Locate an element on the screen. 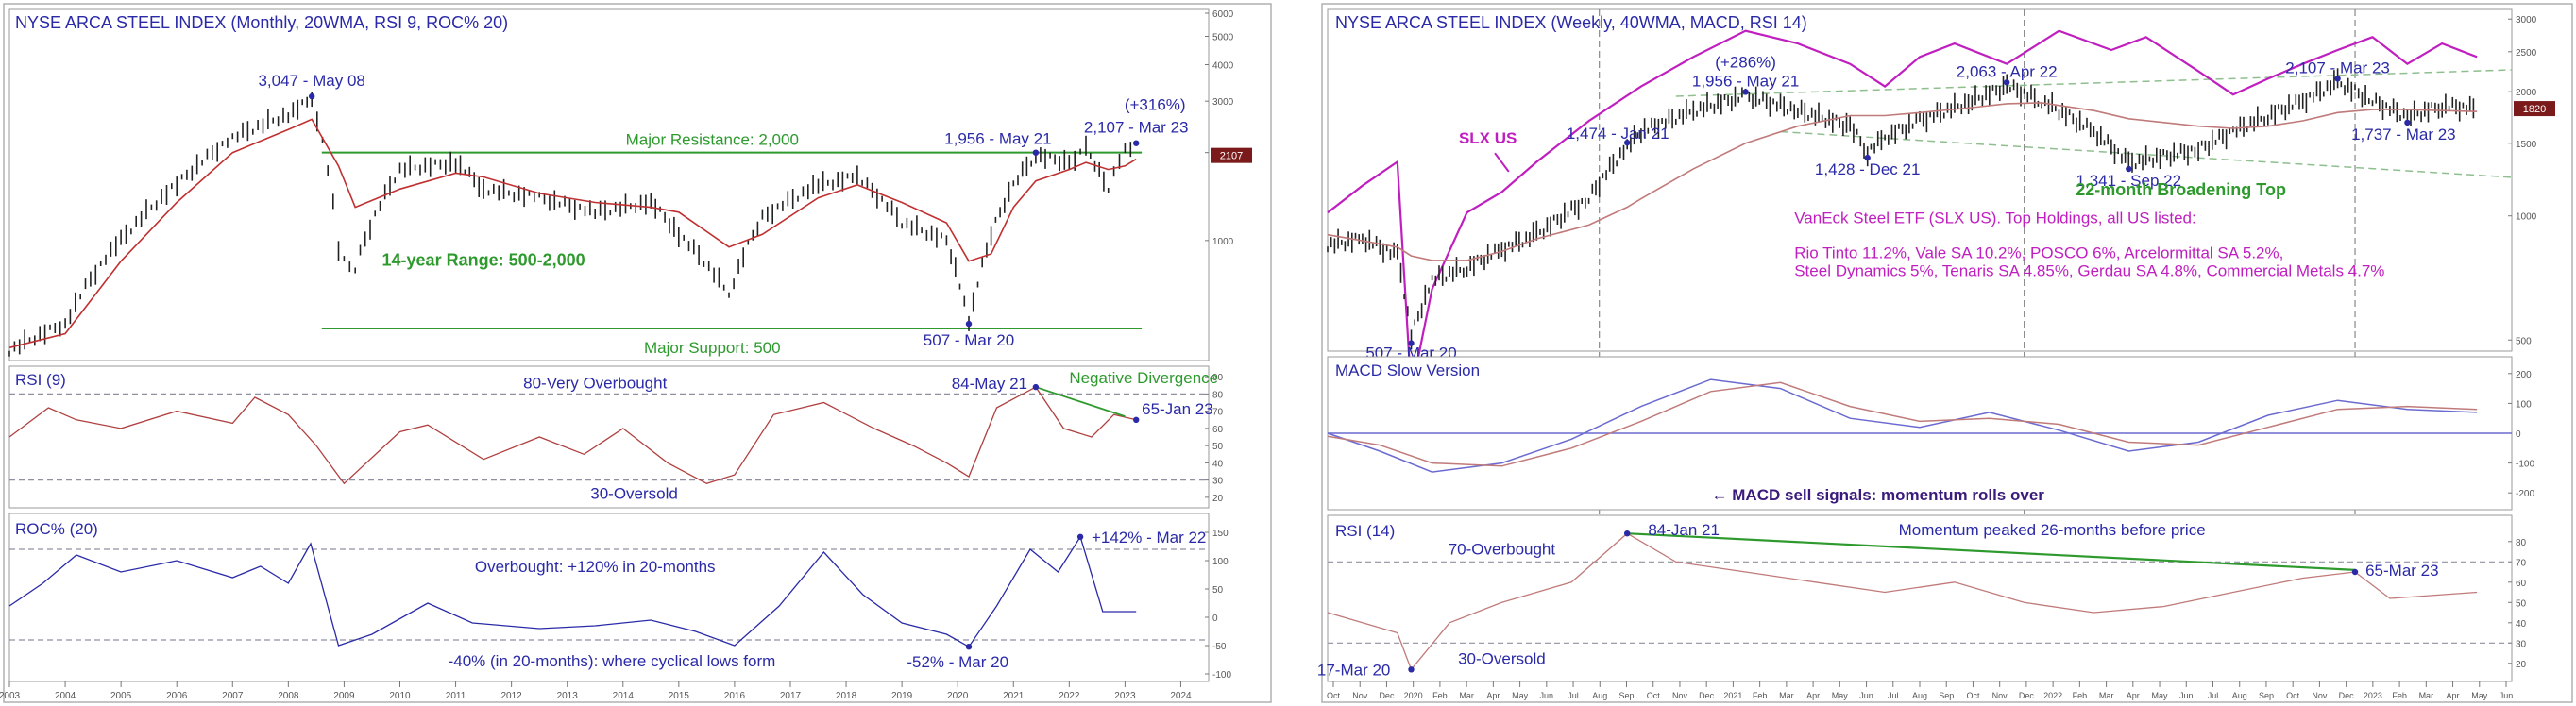 The width and height of the screenshot is (2576, 706). x-tick-label: 2019 is located at coordinates (902, 696).